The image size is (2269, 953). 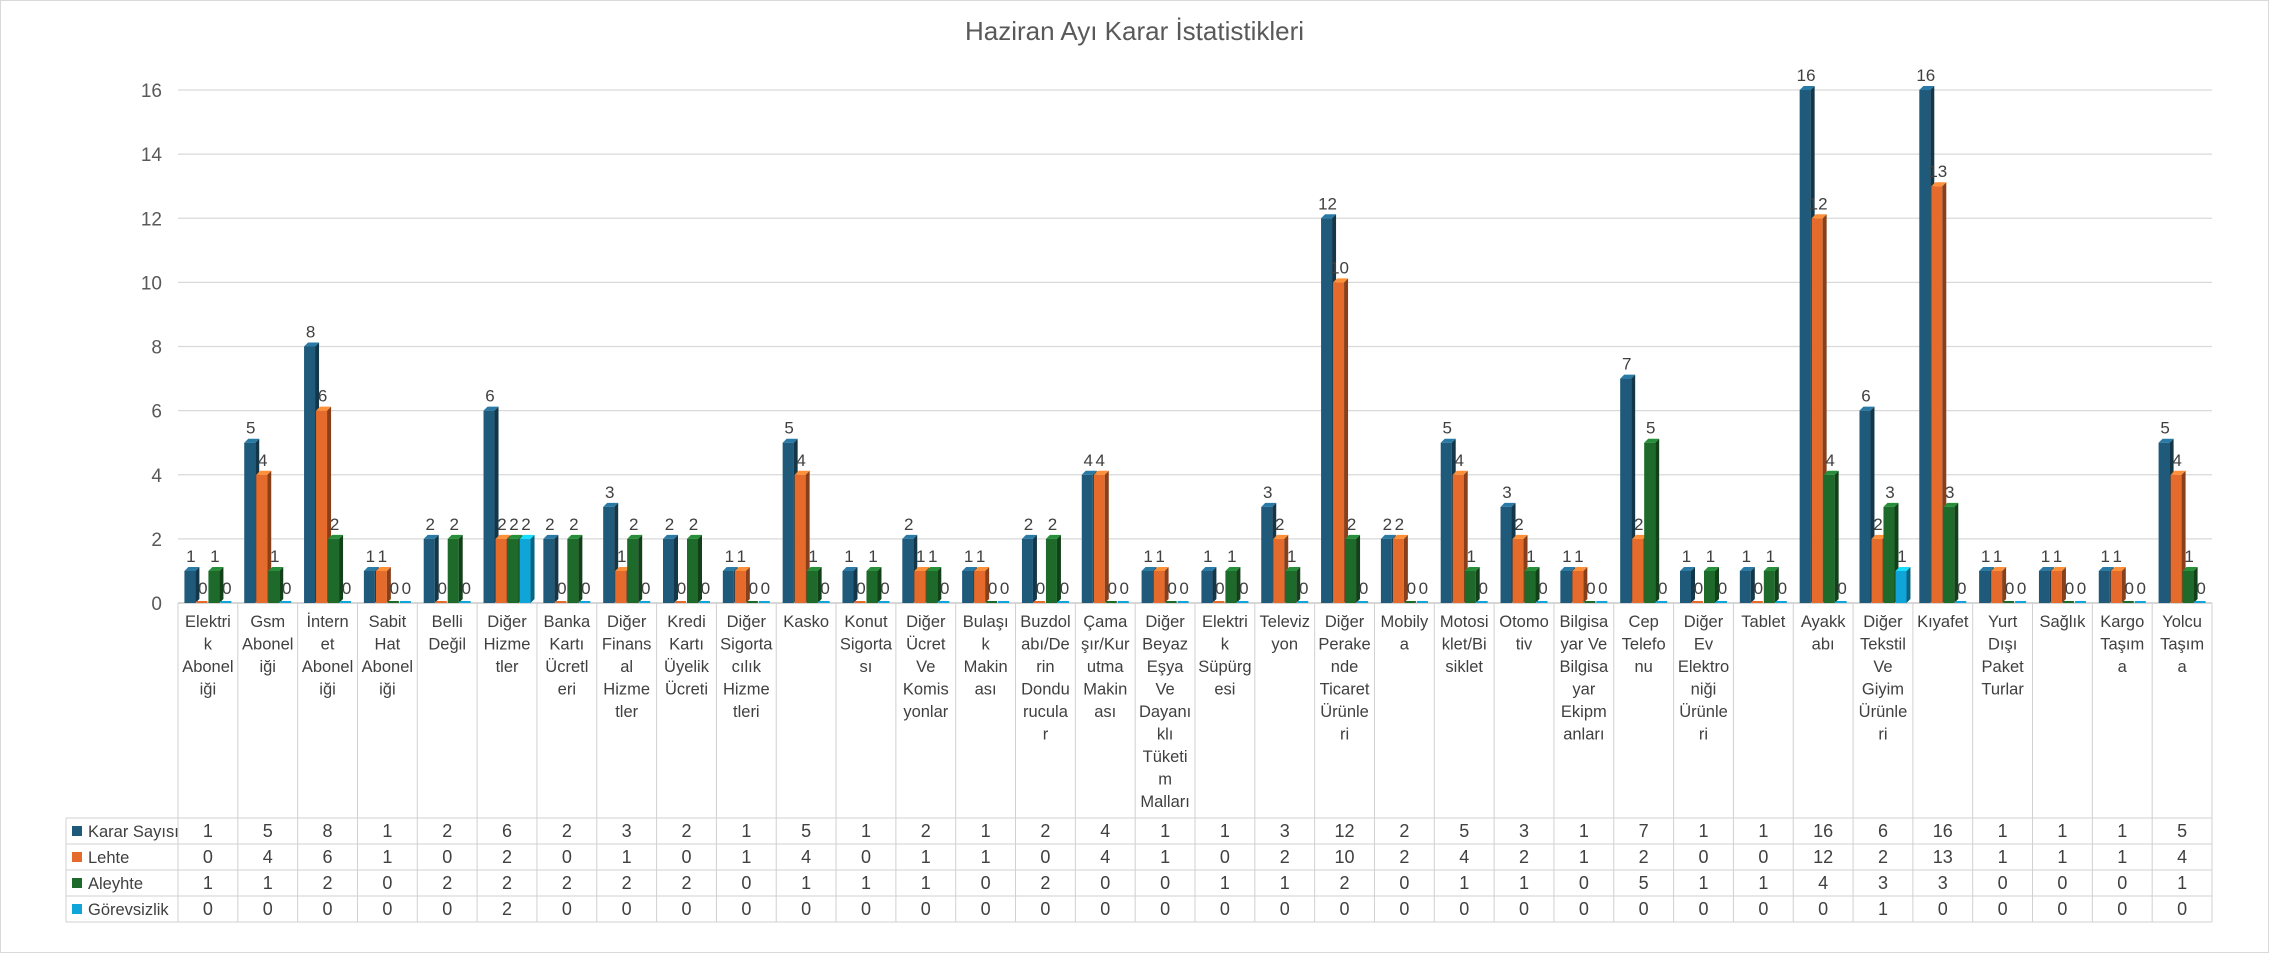 What do you see at coordinates (1344, 645) in the screenshot?
I see `category-label: Perake` at bounding box center [1344, 645].